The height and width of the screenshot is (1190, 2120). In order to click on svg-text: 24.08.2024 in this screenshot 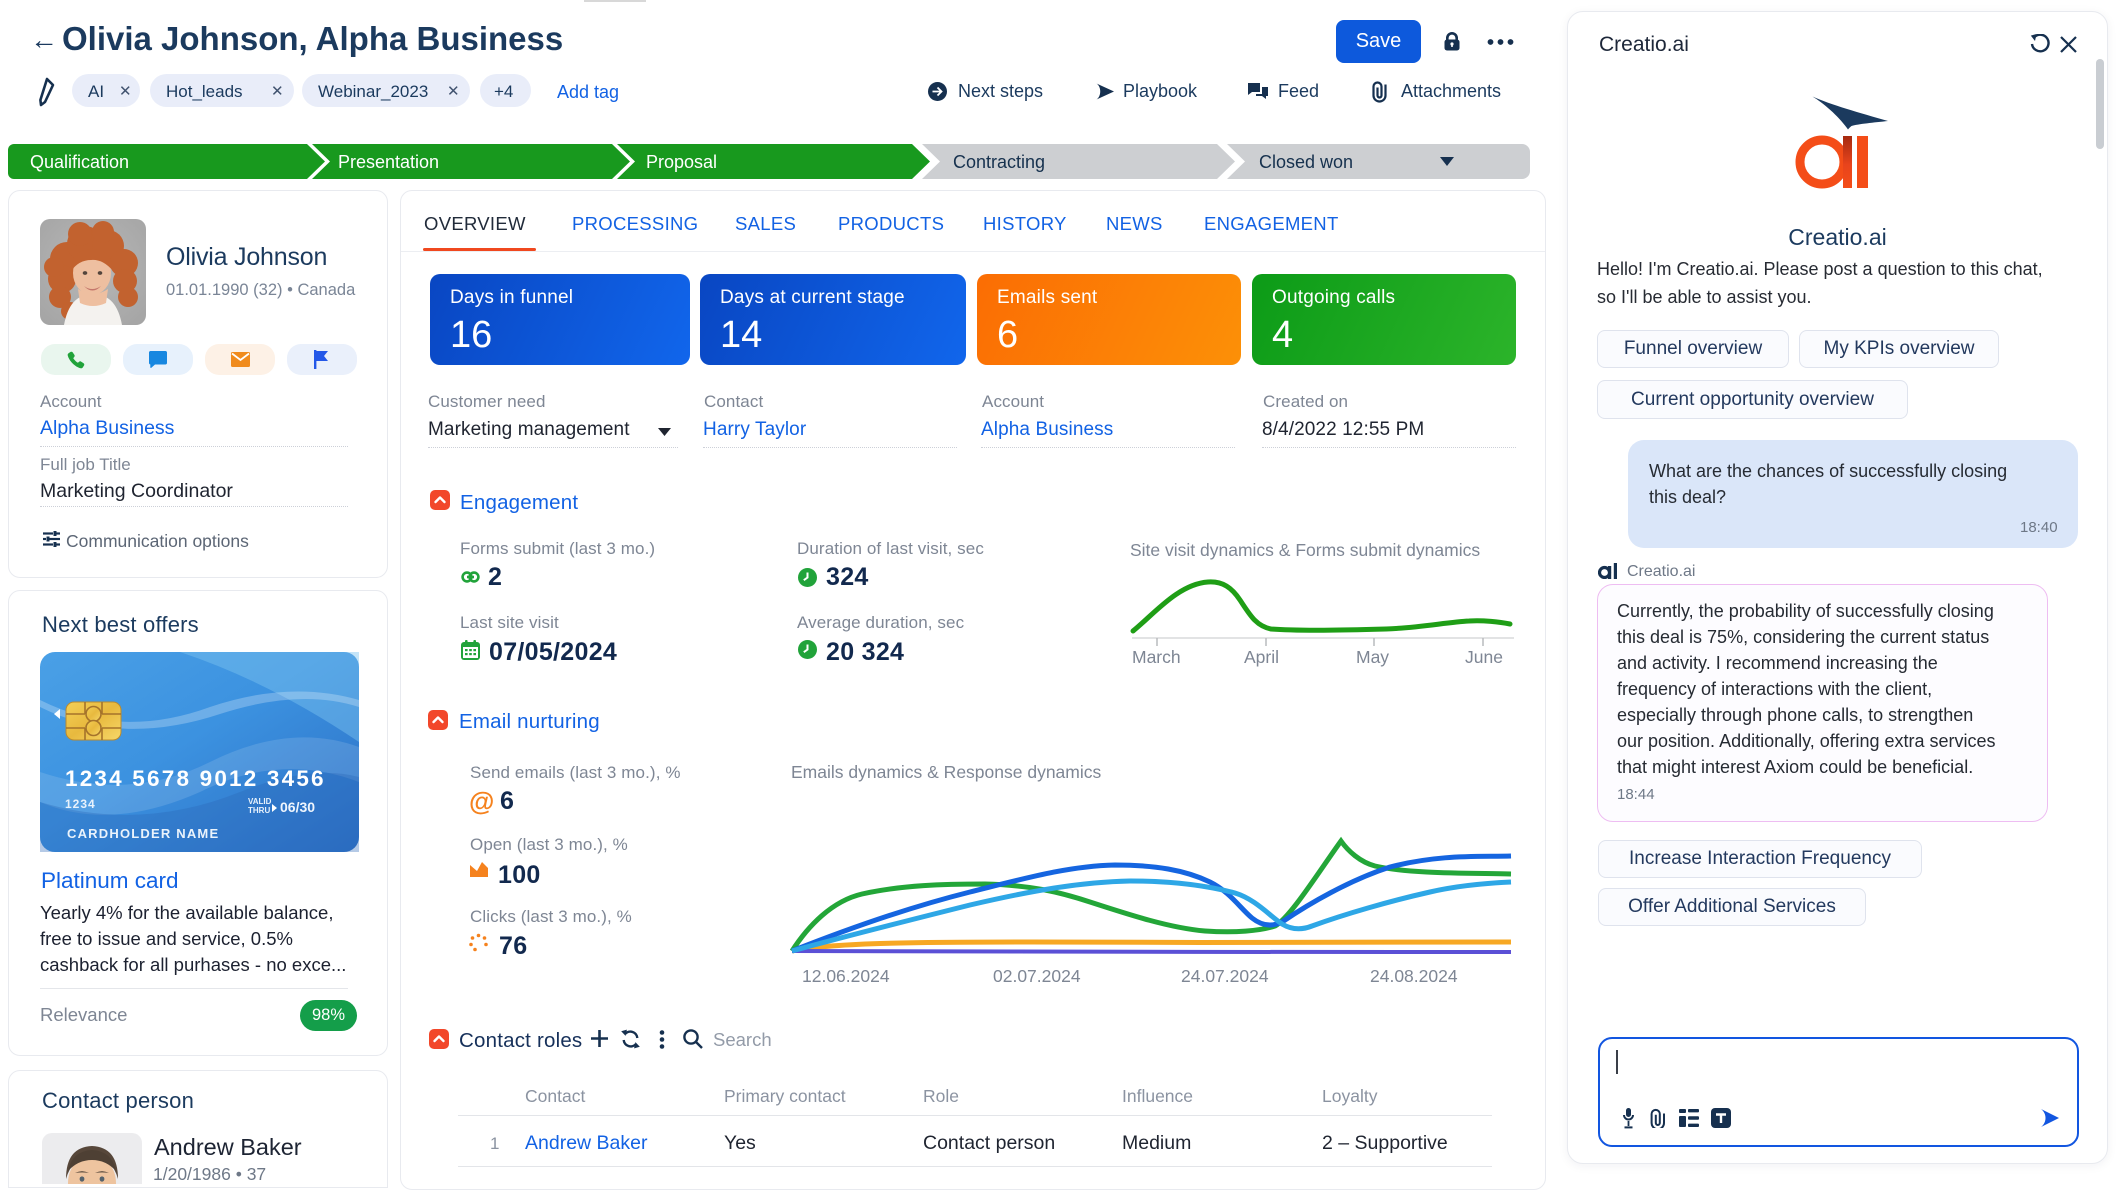, I will do `click(1414, 976)`.